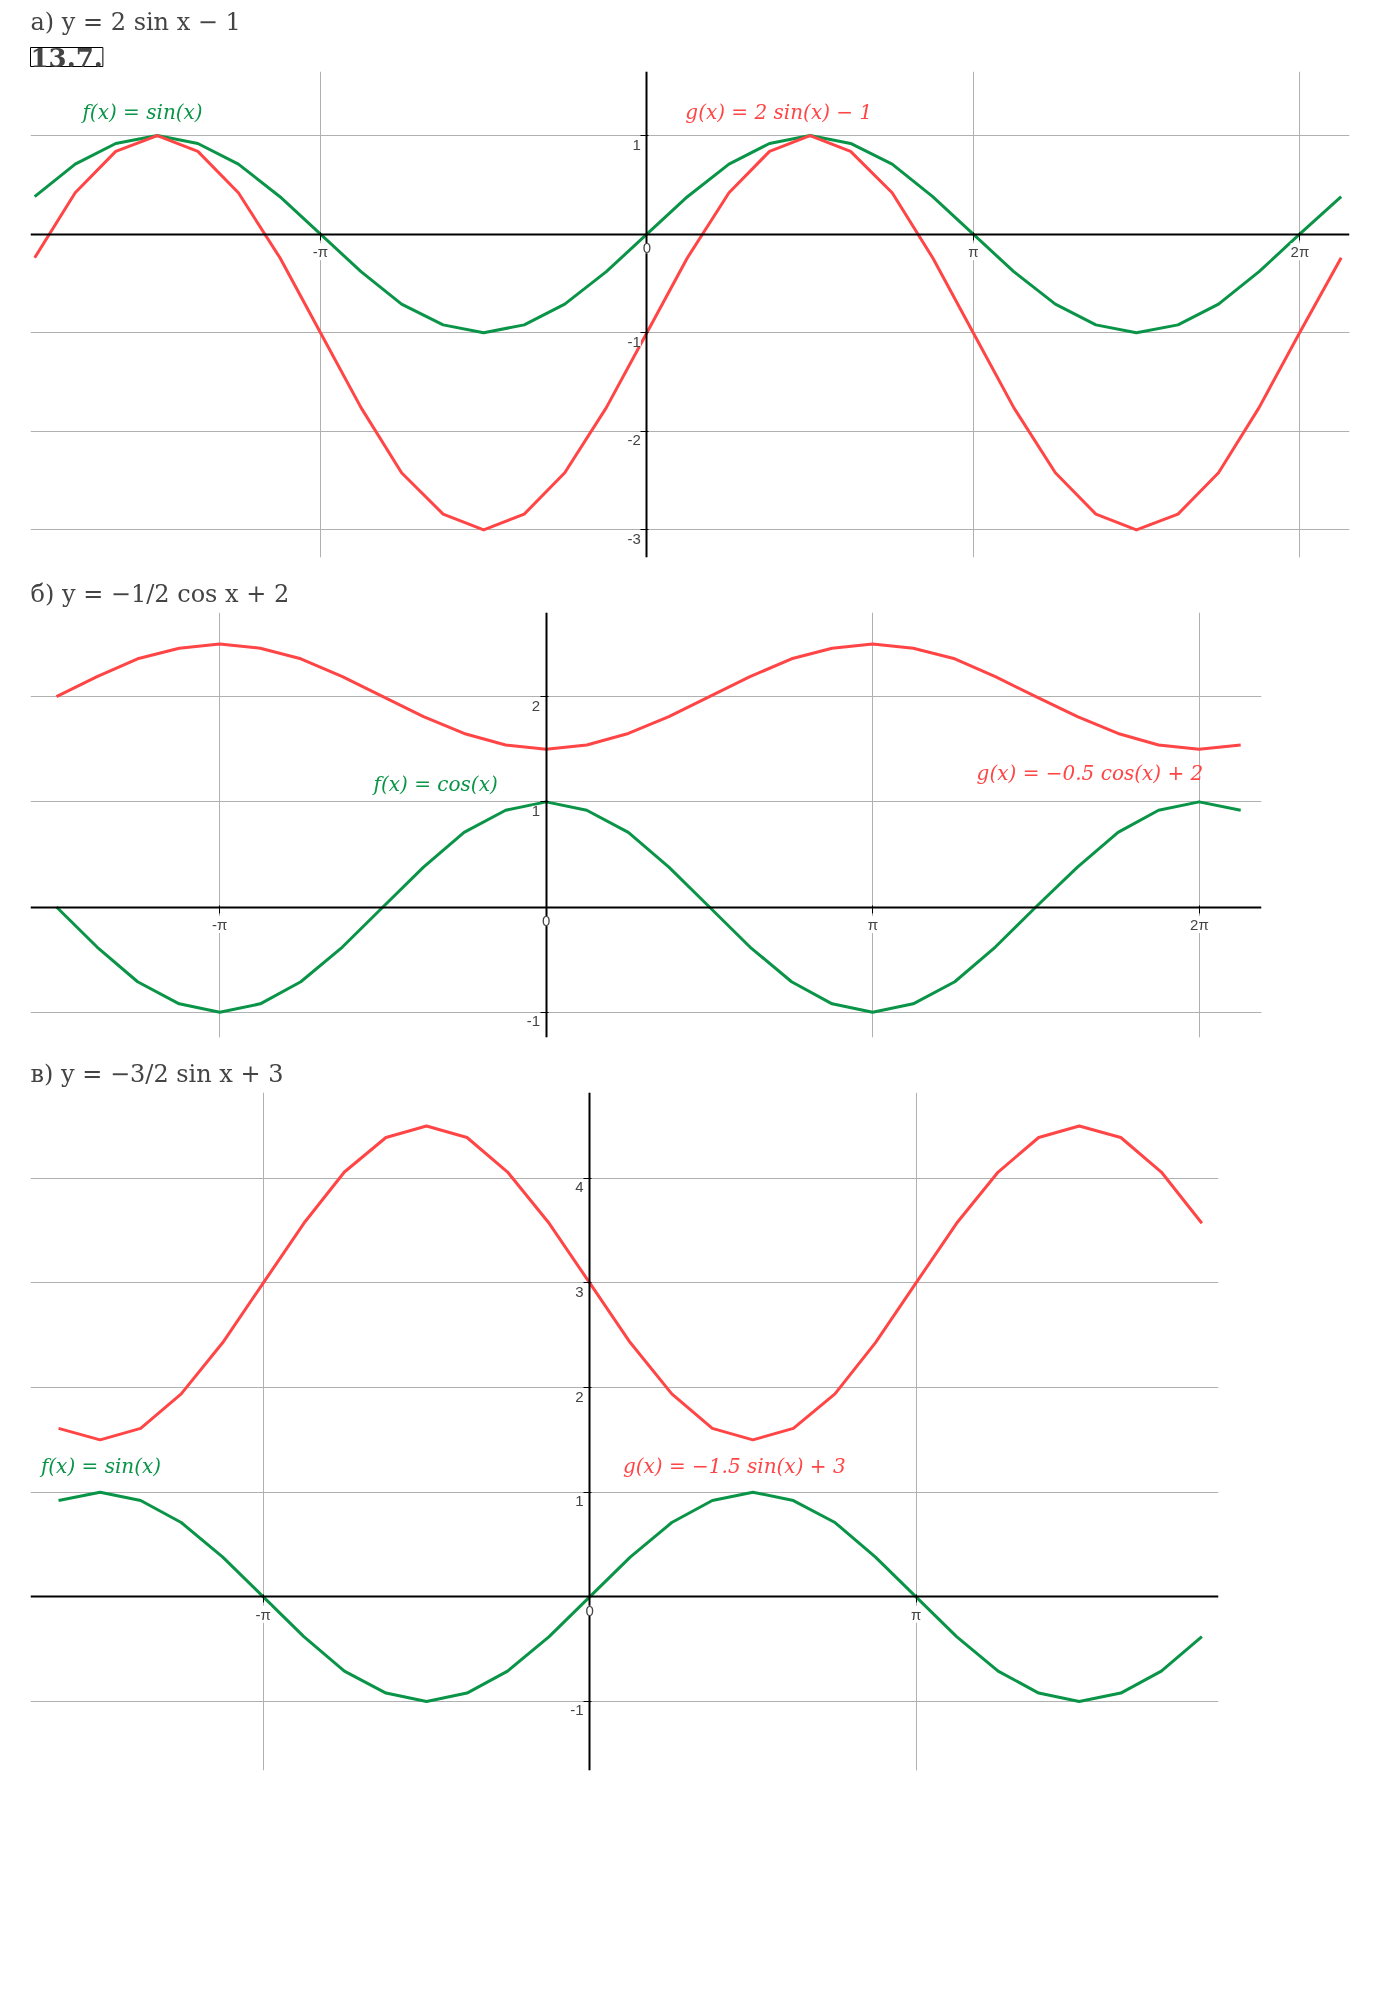 This screenshot has width=1400, height=2000. Describe the element at coordinates (779, 111) in the screenshot. I see `series-label: g(x) = 2 sin(x) − 1` at that location.